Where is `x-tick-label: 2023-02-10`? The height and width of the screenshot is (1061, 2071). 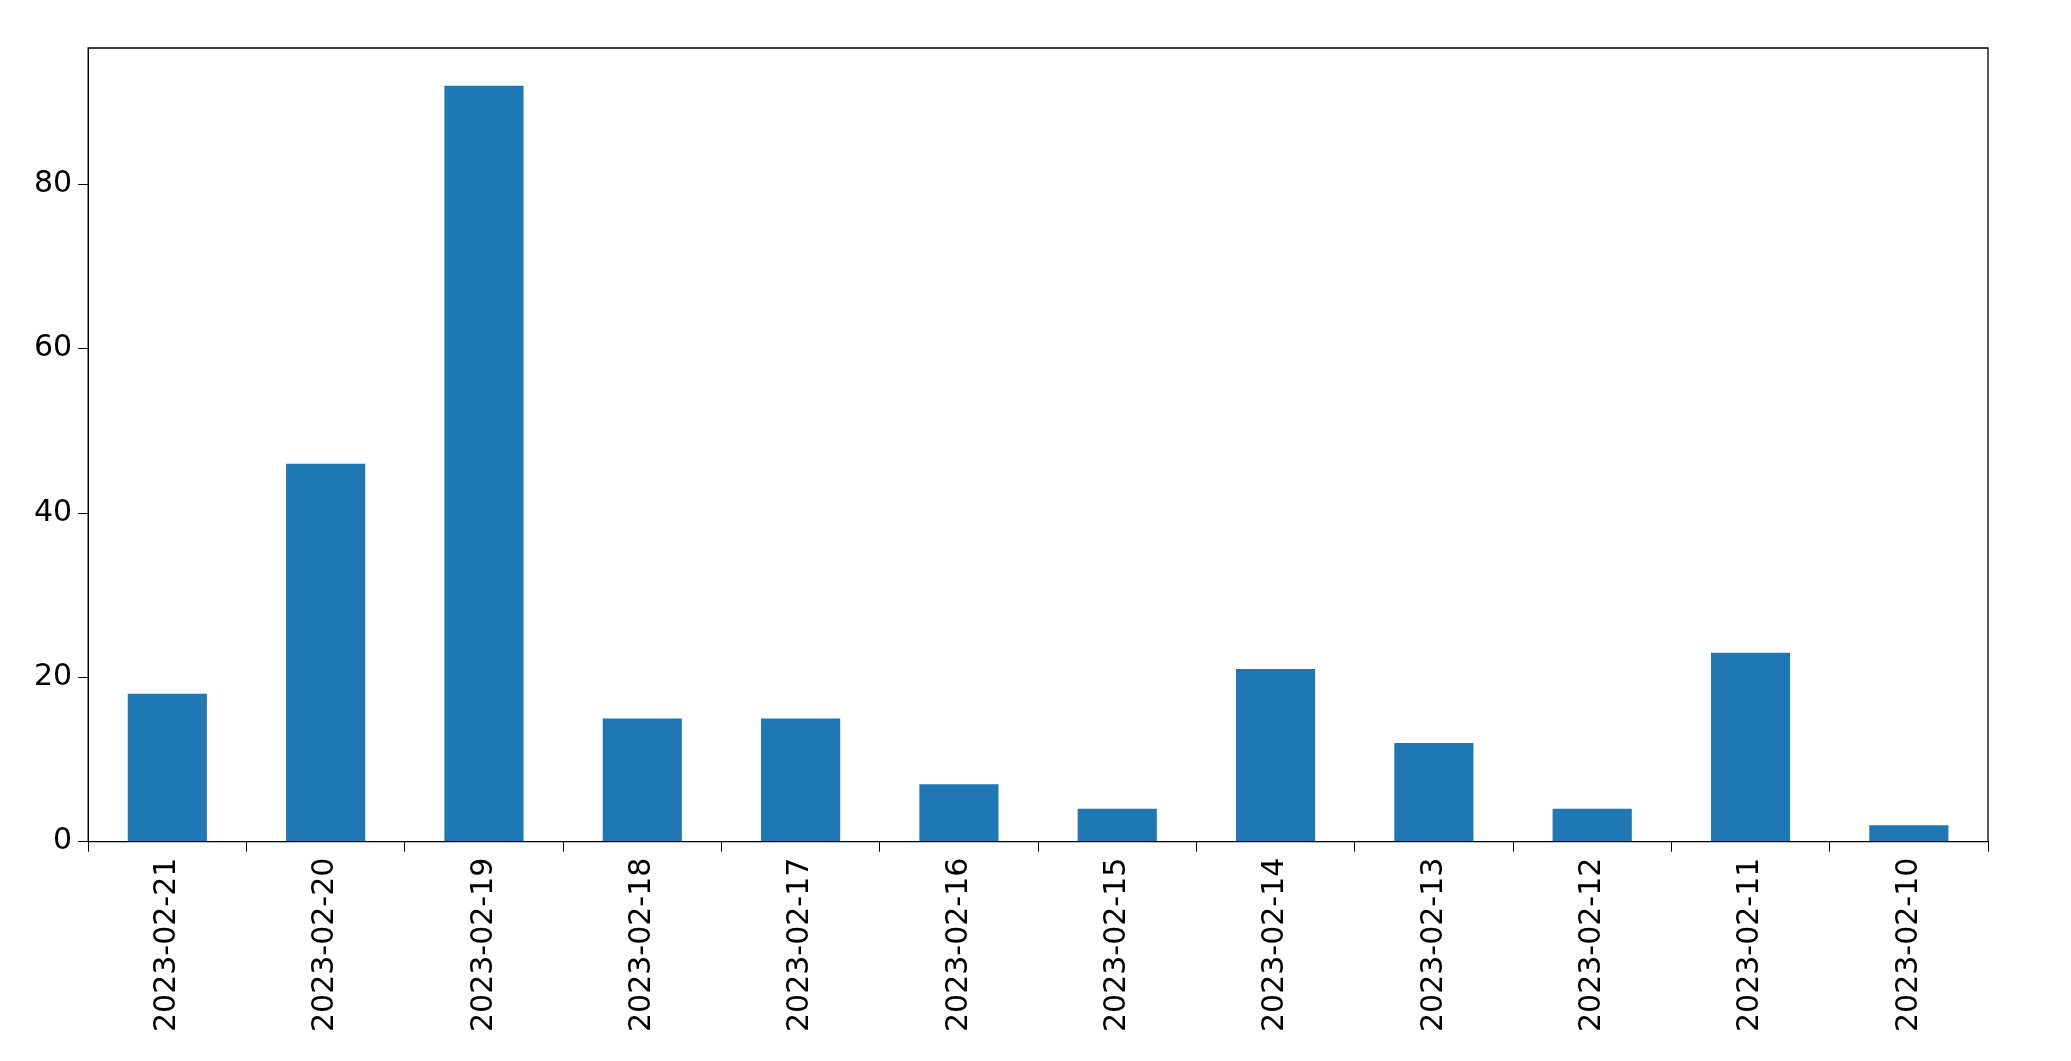 x-tick-label: 2023-02-10 is located at coordinates (1906, 945).